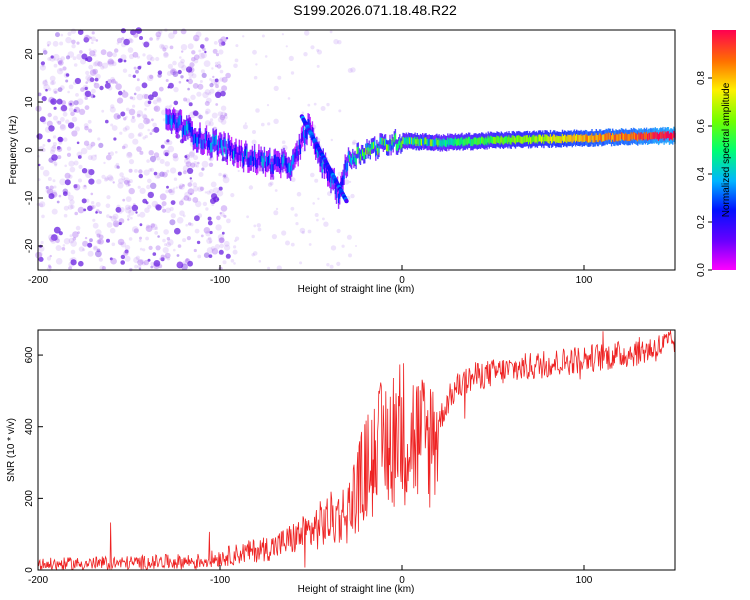  I want to click on heatmap-secondary-streak, so click(346, 201).